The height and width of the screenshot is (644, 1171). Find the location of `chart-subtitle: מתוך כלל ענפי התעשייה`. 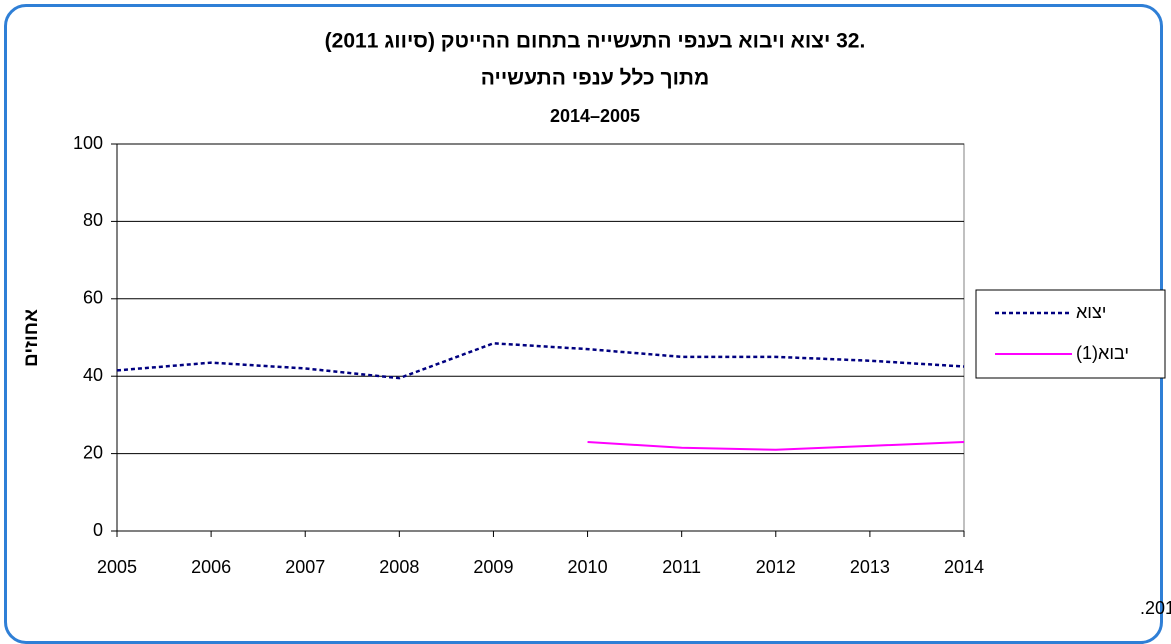

chart-subtitle: מתוך כלל ענפי התעשייה is located at coordinates (595, 78).